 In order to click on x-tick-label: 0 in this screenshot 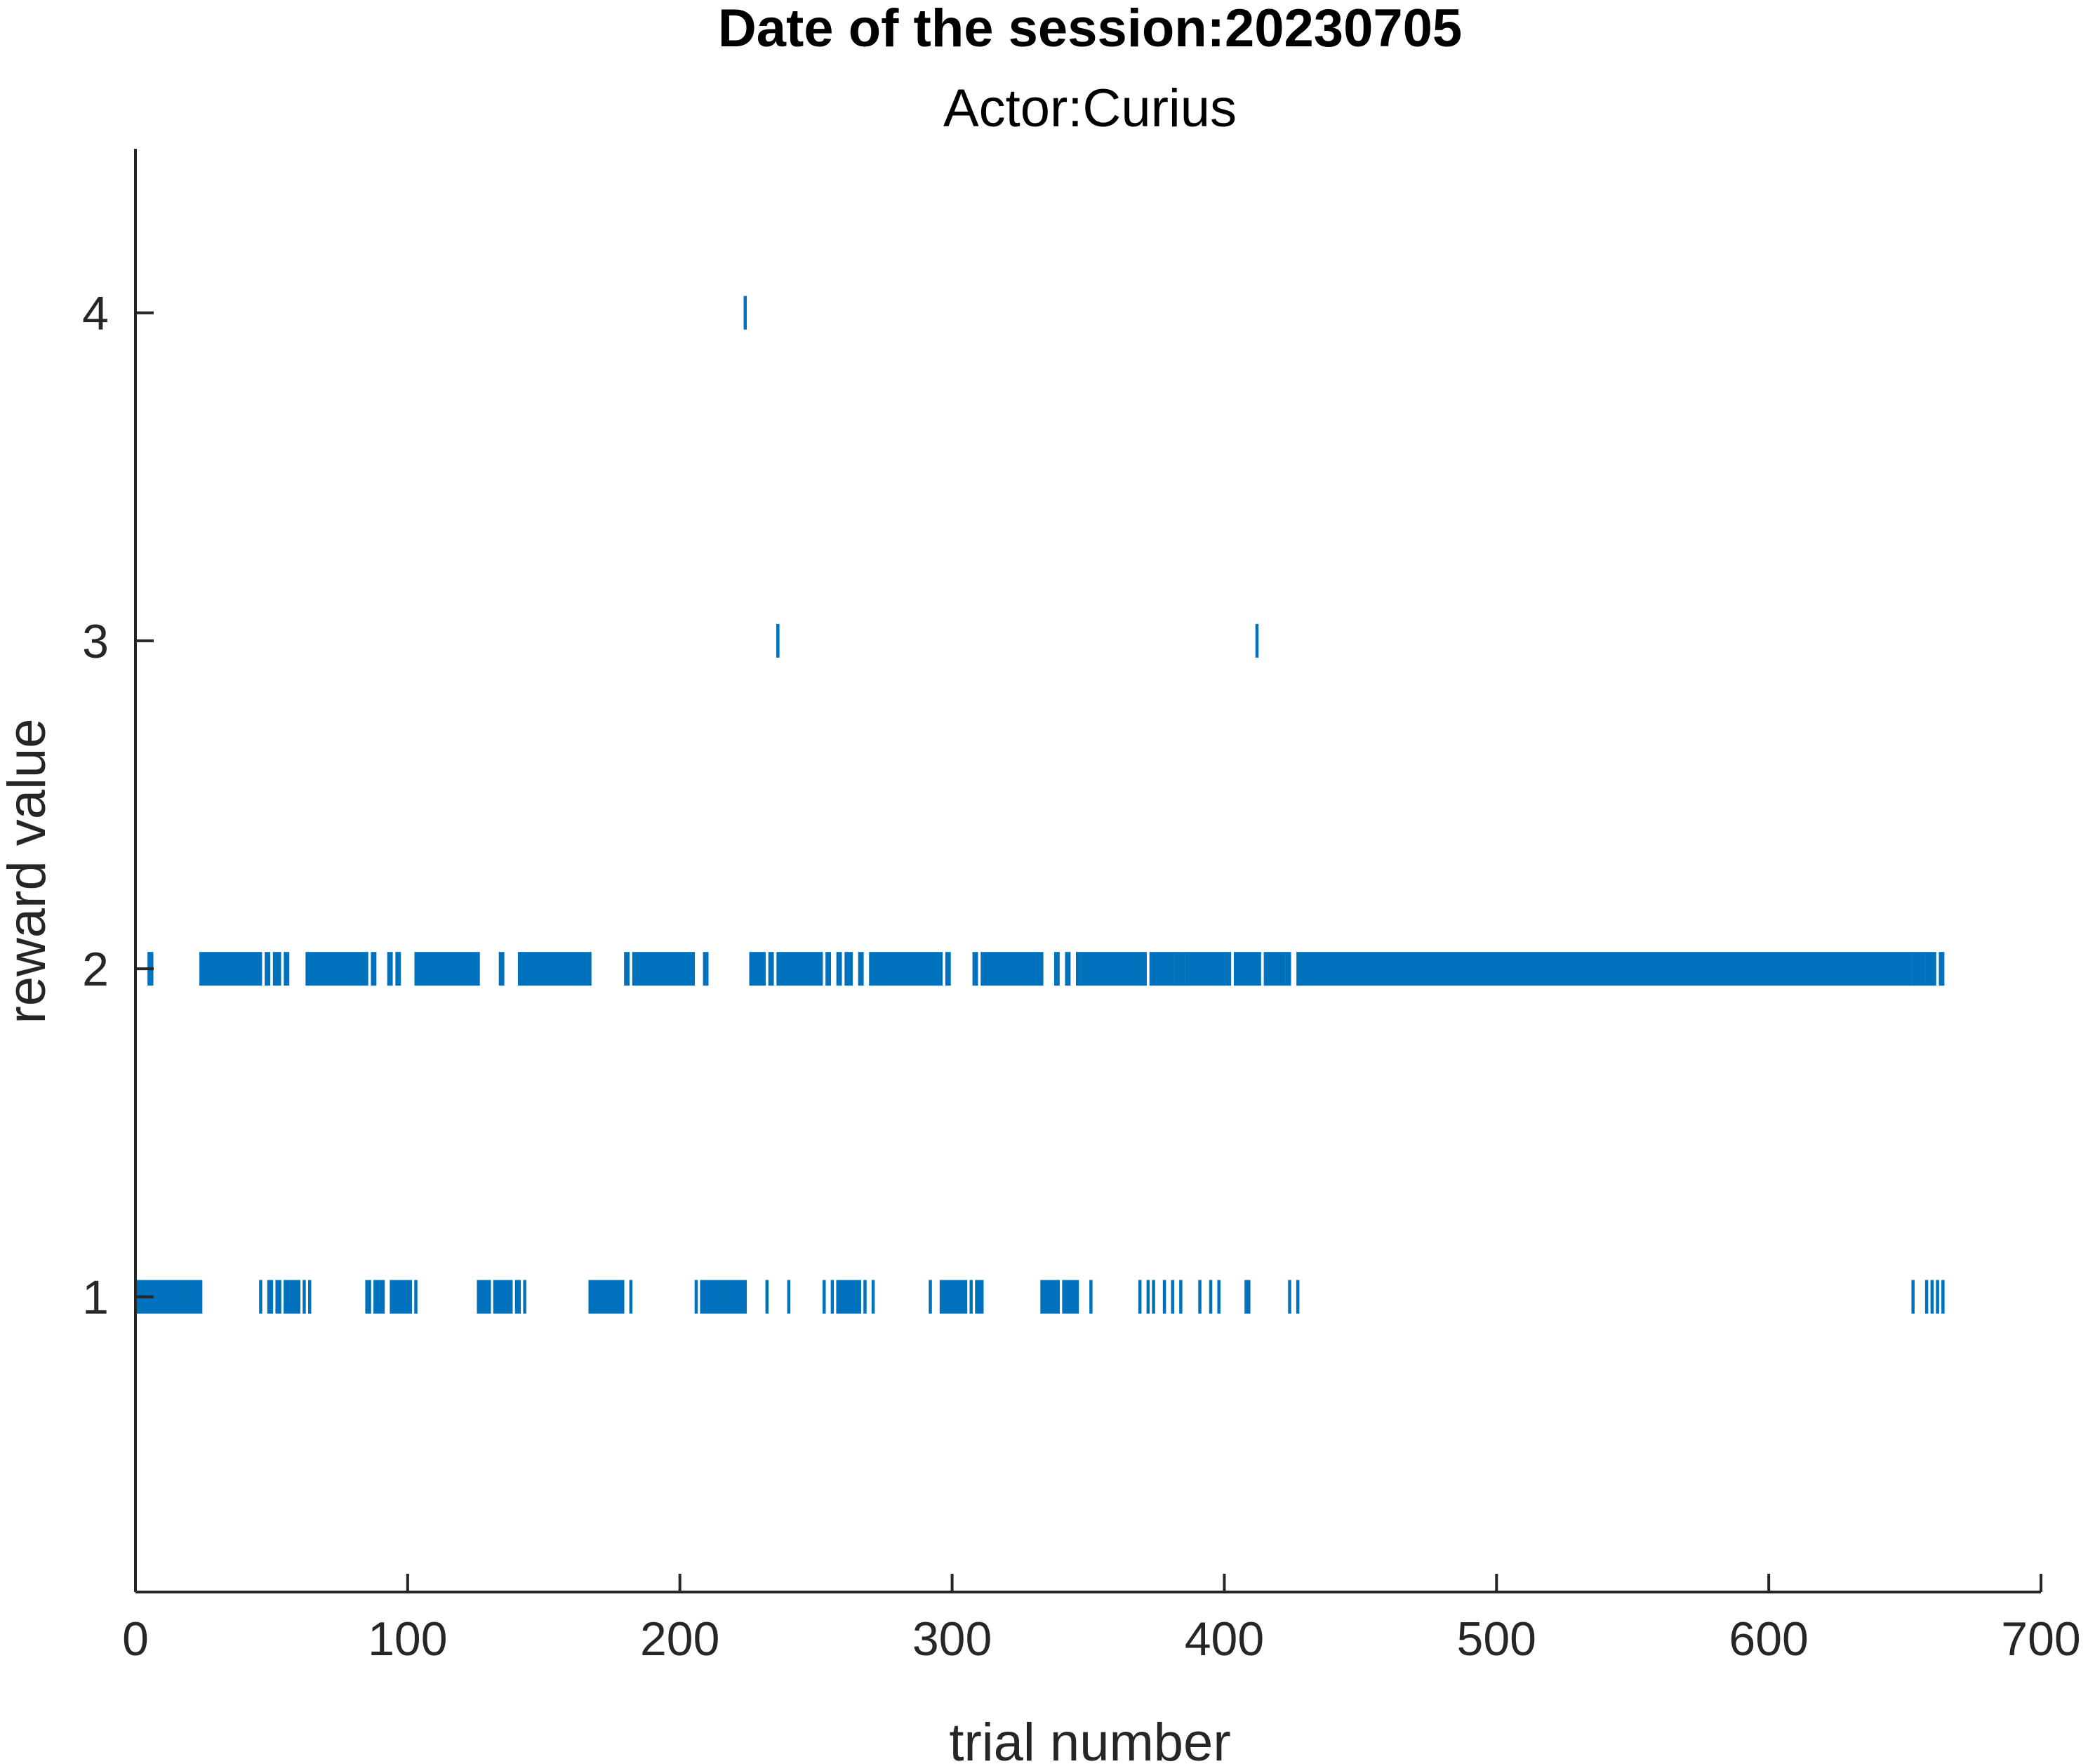, I will do `click(135, 1639)`.